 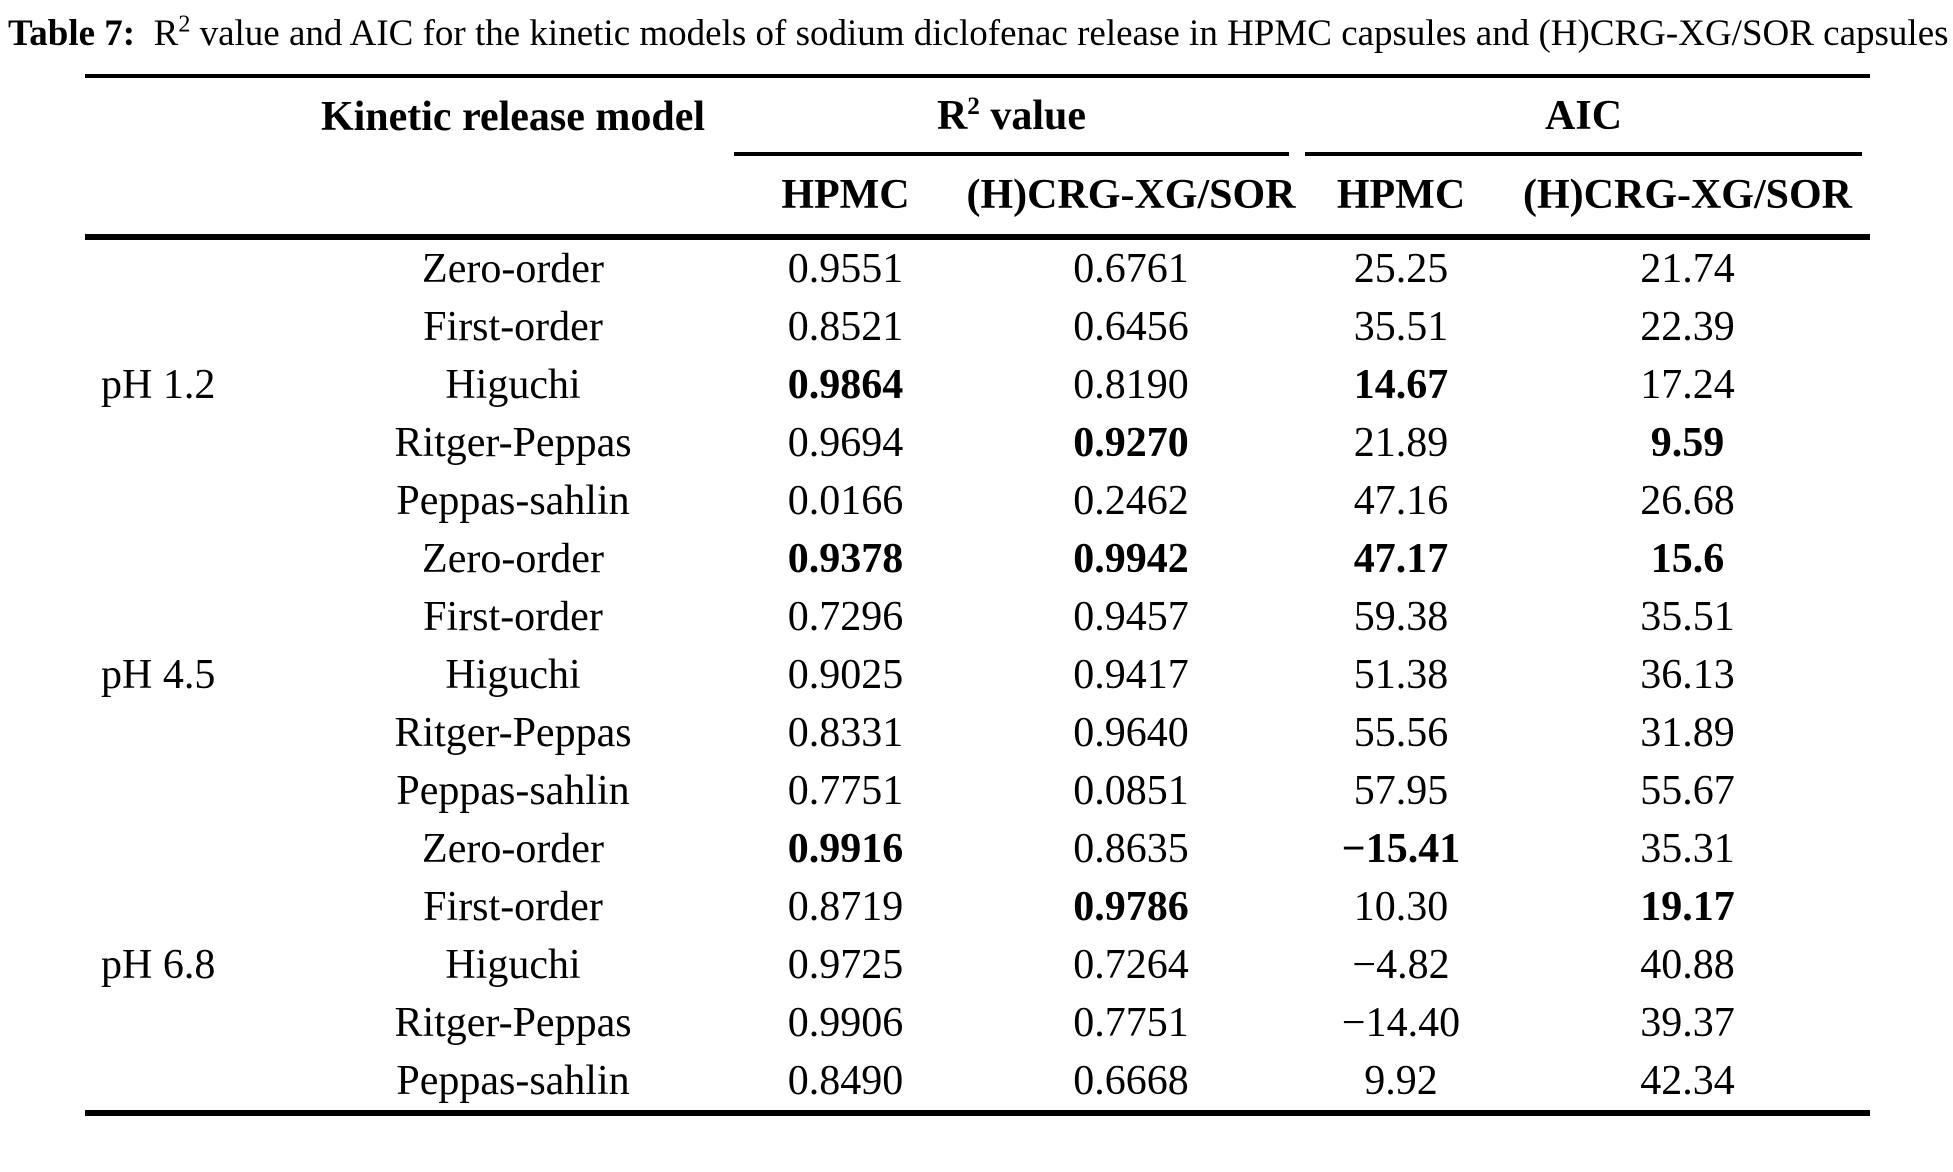 I want to click on r2-hpmc-cell: 0.9864, so click(x=845, y=384).